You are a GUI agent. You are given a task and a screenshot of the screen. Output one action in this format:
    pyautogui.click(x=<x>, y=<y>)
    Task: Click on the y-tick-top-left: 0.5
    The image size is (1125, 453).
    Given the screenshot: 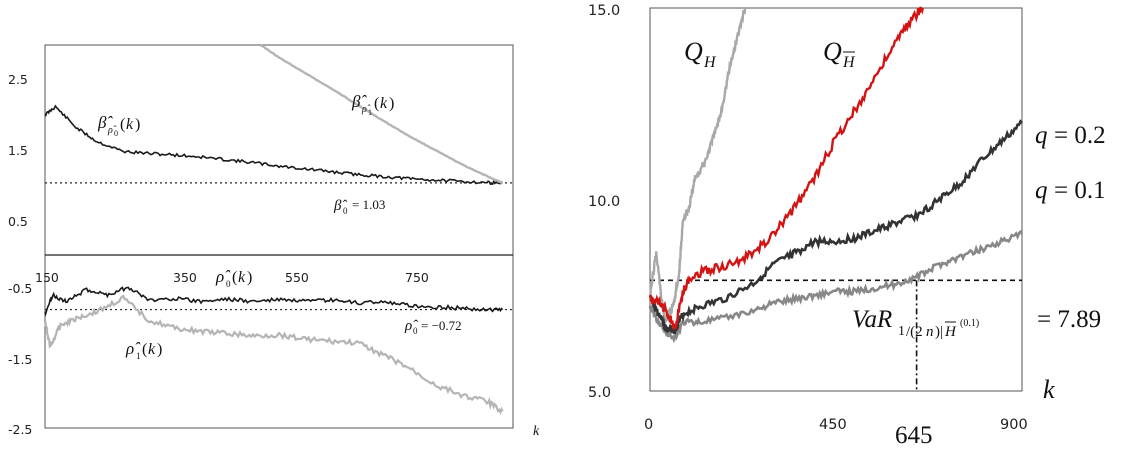 What is the action you would take?
    pyautogui.click(x=18, y=221)
    